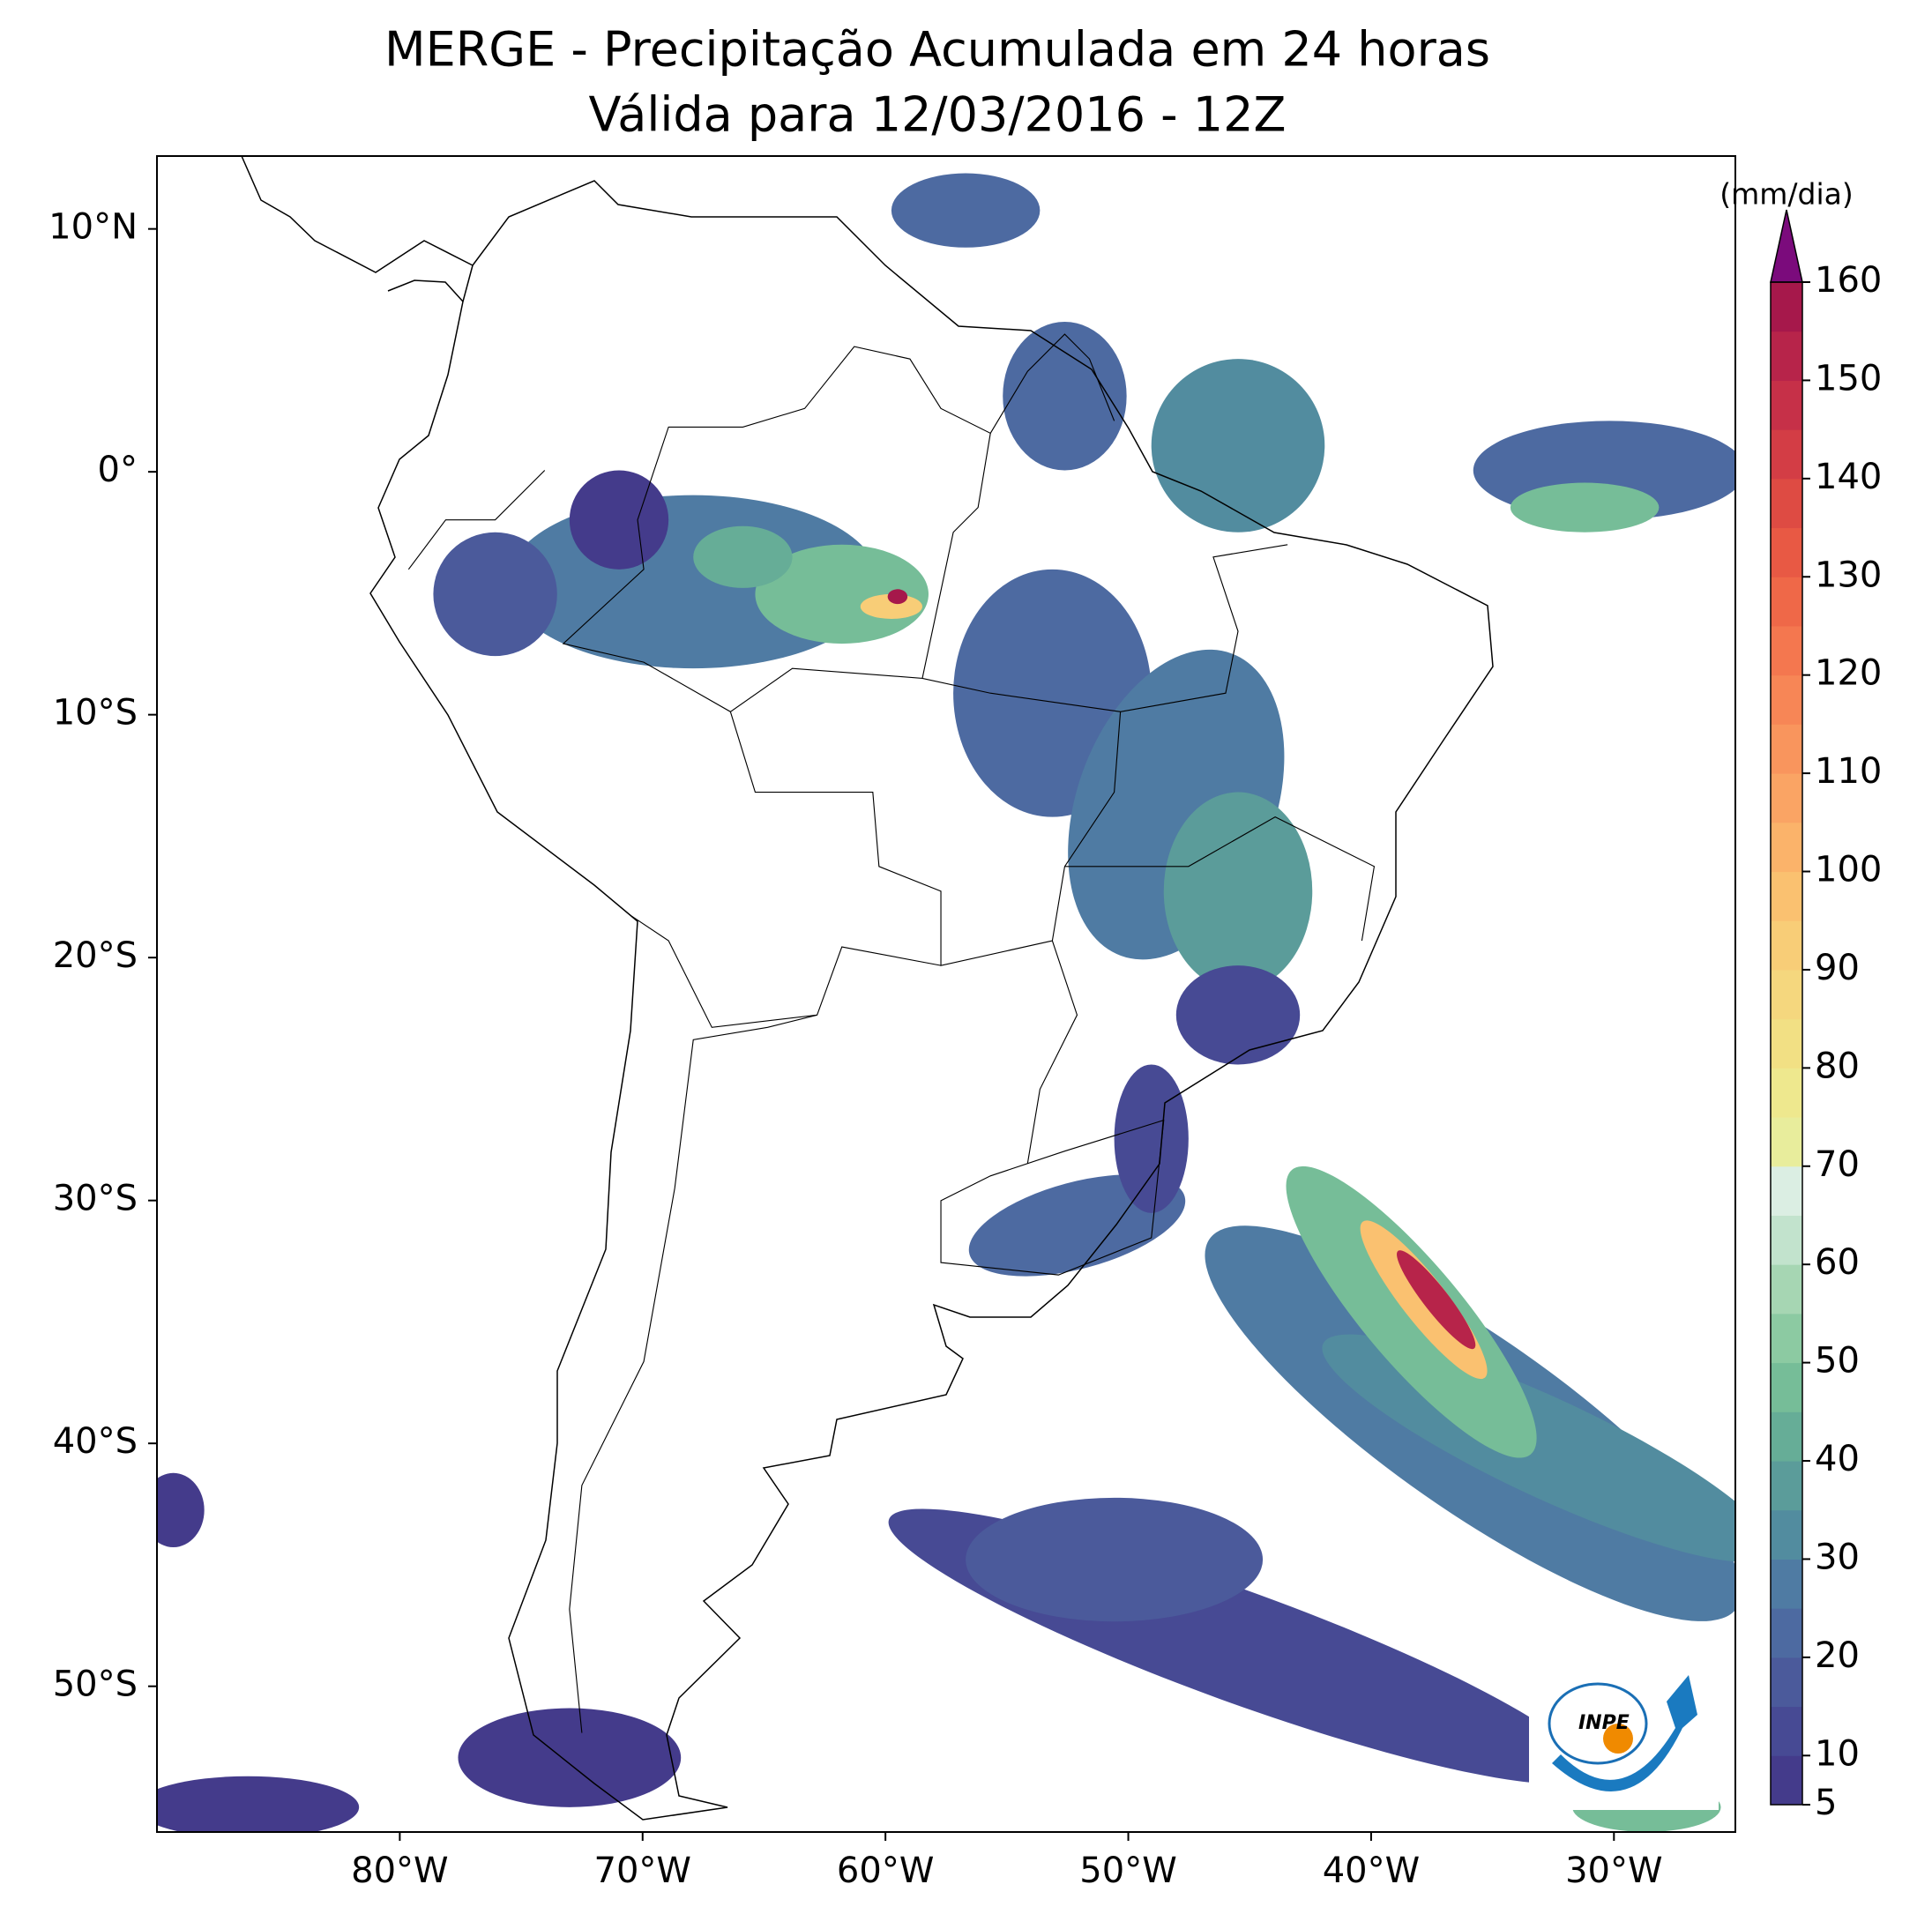 This screenshot has height=1914, width=1932. Describe the element at coordinates (1837, 1557) in the screenshot. I see `colorbar-tick-label: 30` at that location.